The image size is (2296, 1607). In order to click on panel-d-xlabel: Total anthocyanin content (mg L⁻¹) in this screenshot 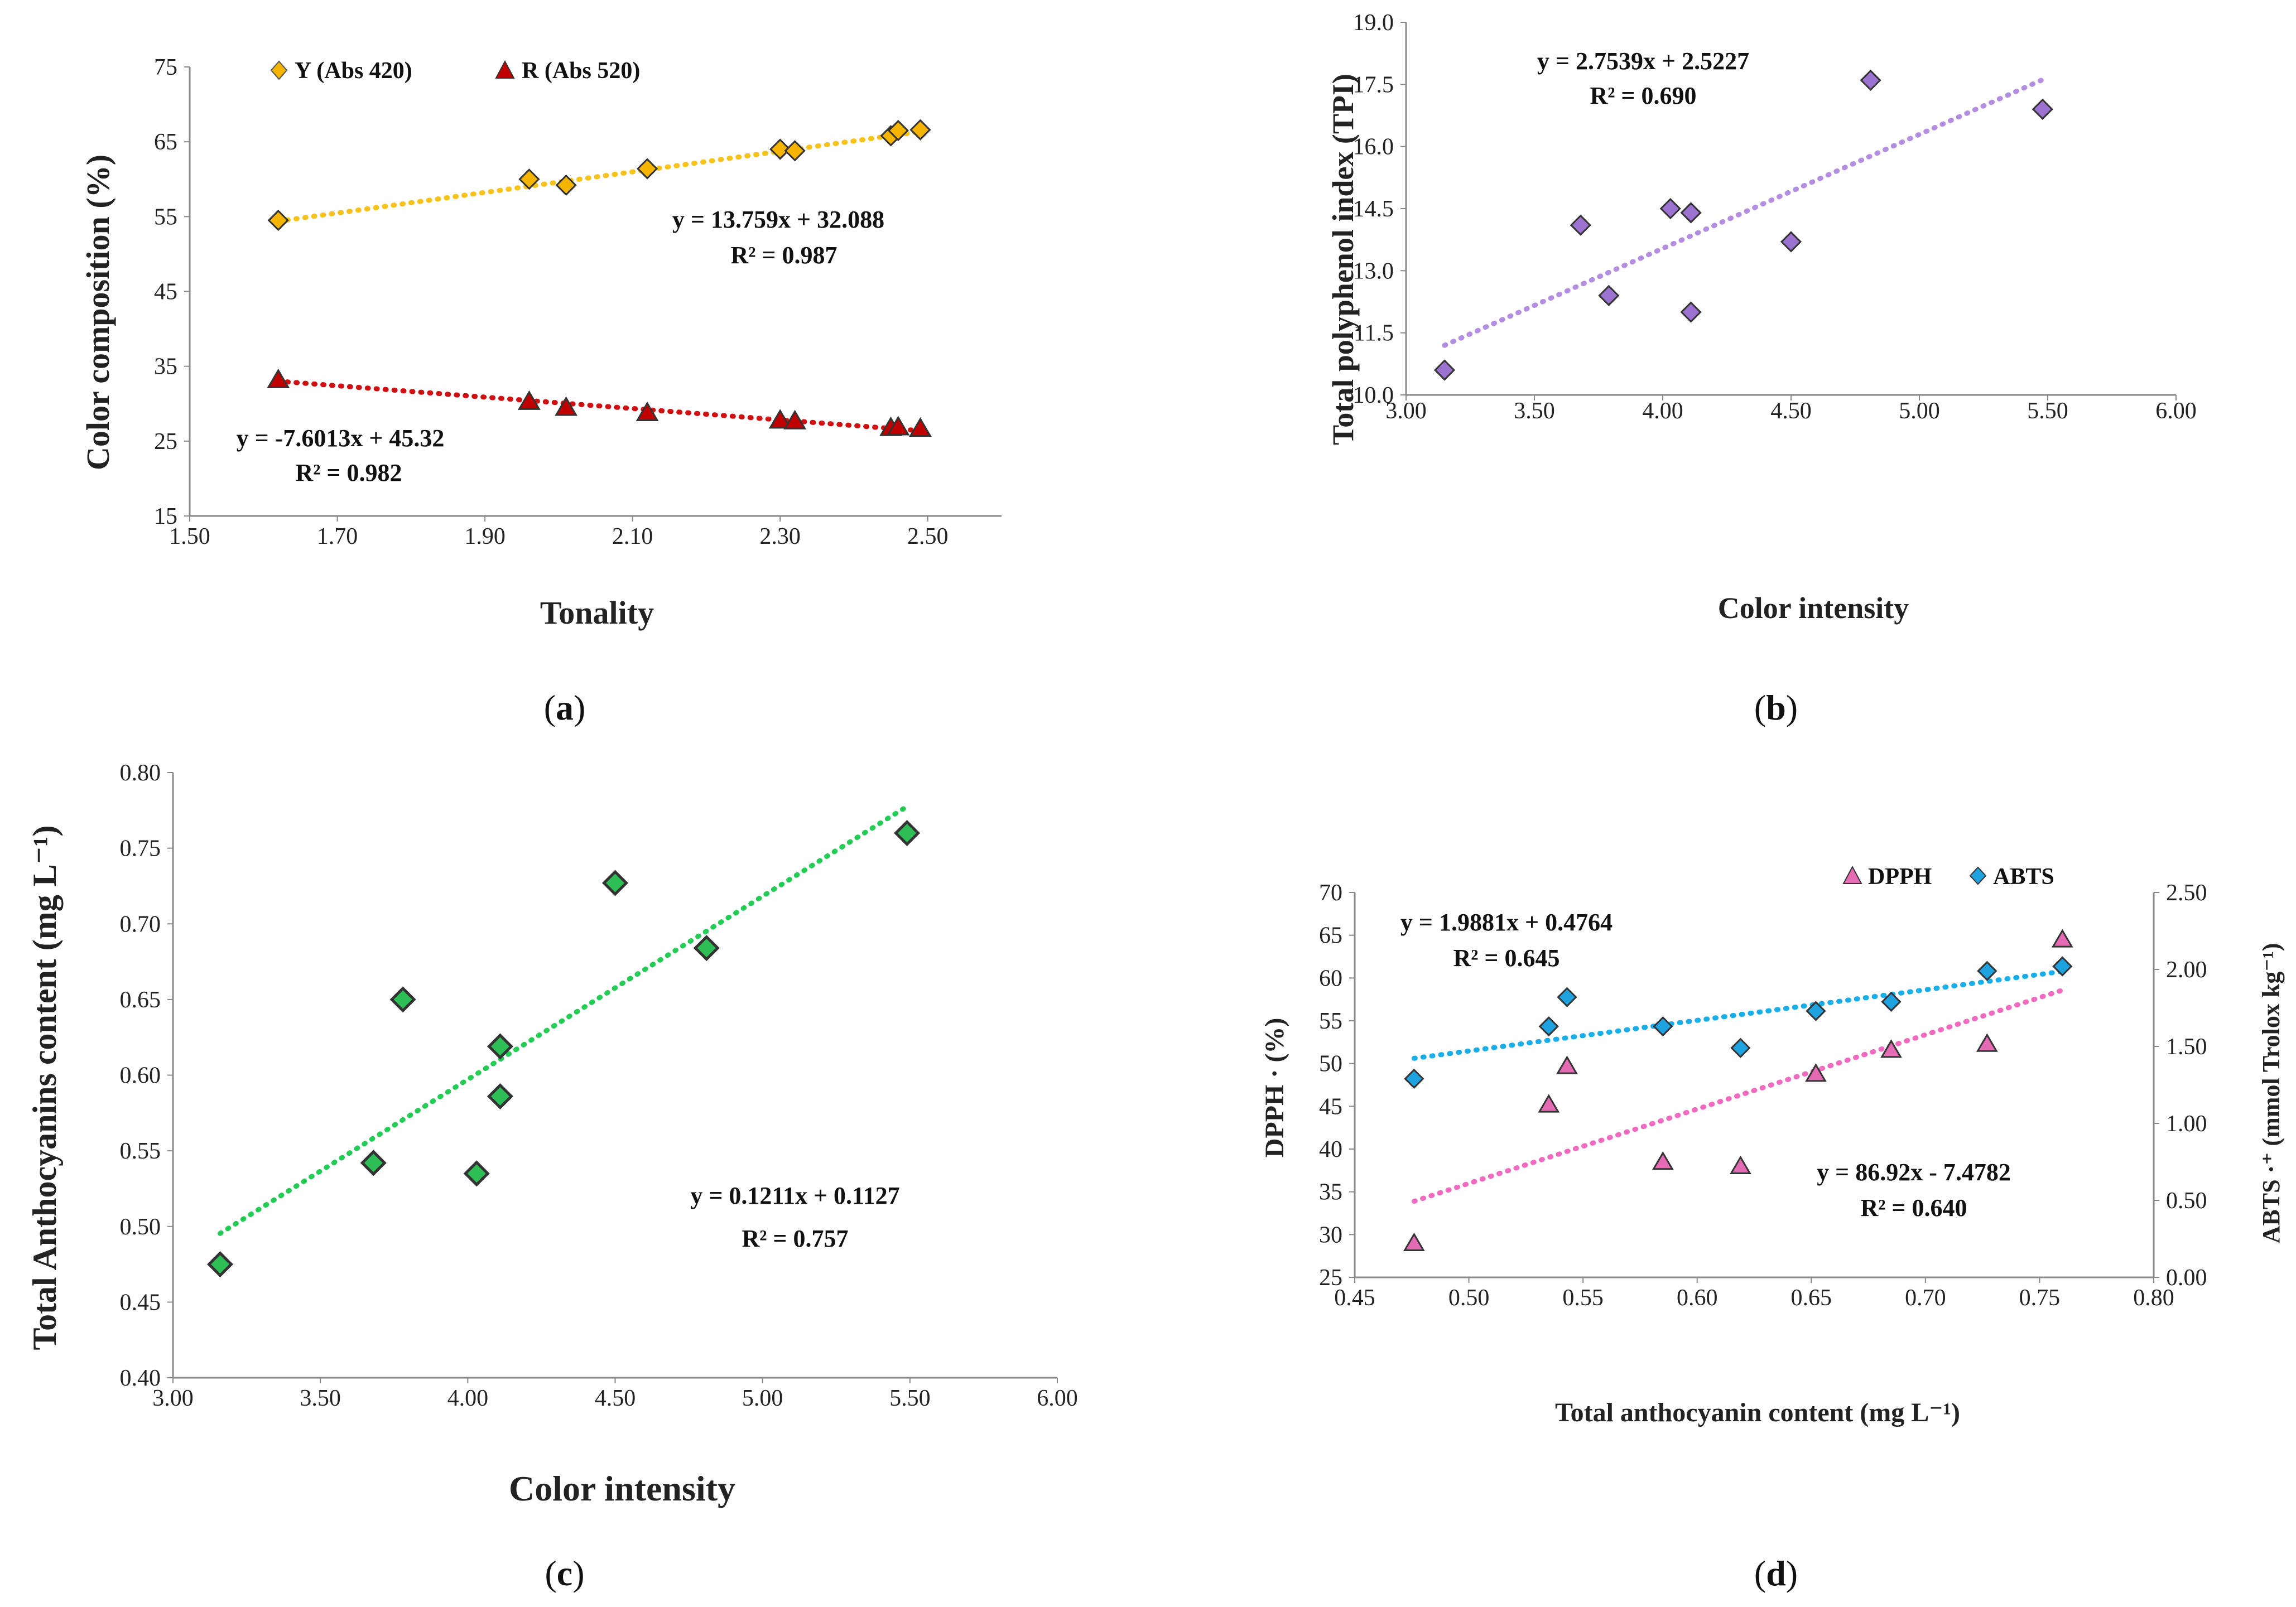, I will do `click(1757, 1412)`.